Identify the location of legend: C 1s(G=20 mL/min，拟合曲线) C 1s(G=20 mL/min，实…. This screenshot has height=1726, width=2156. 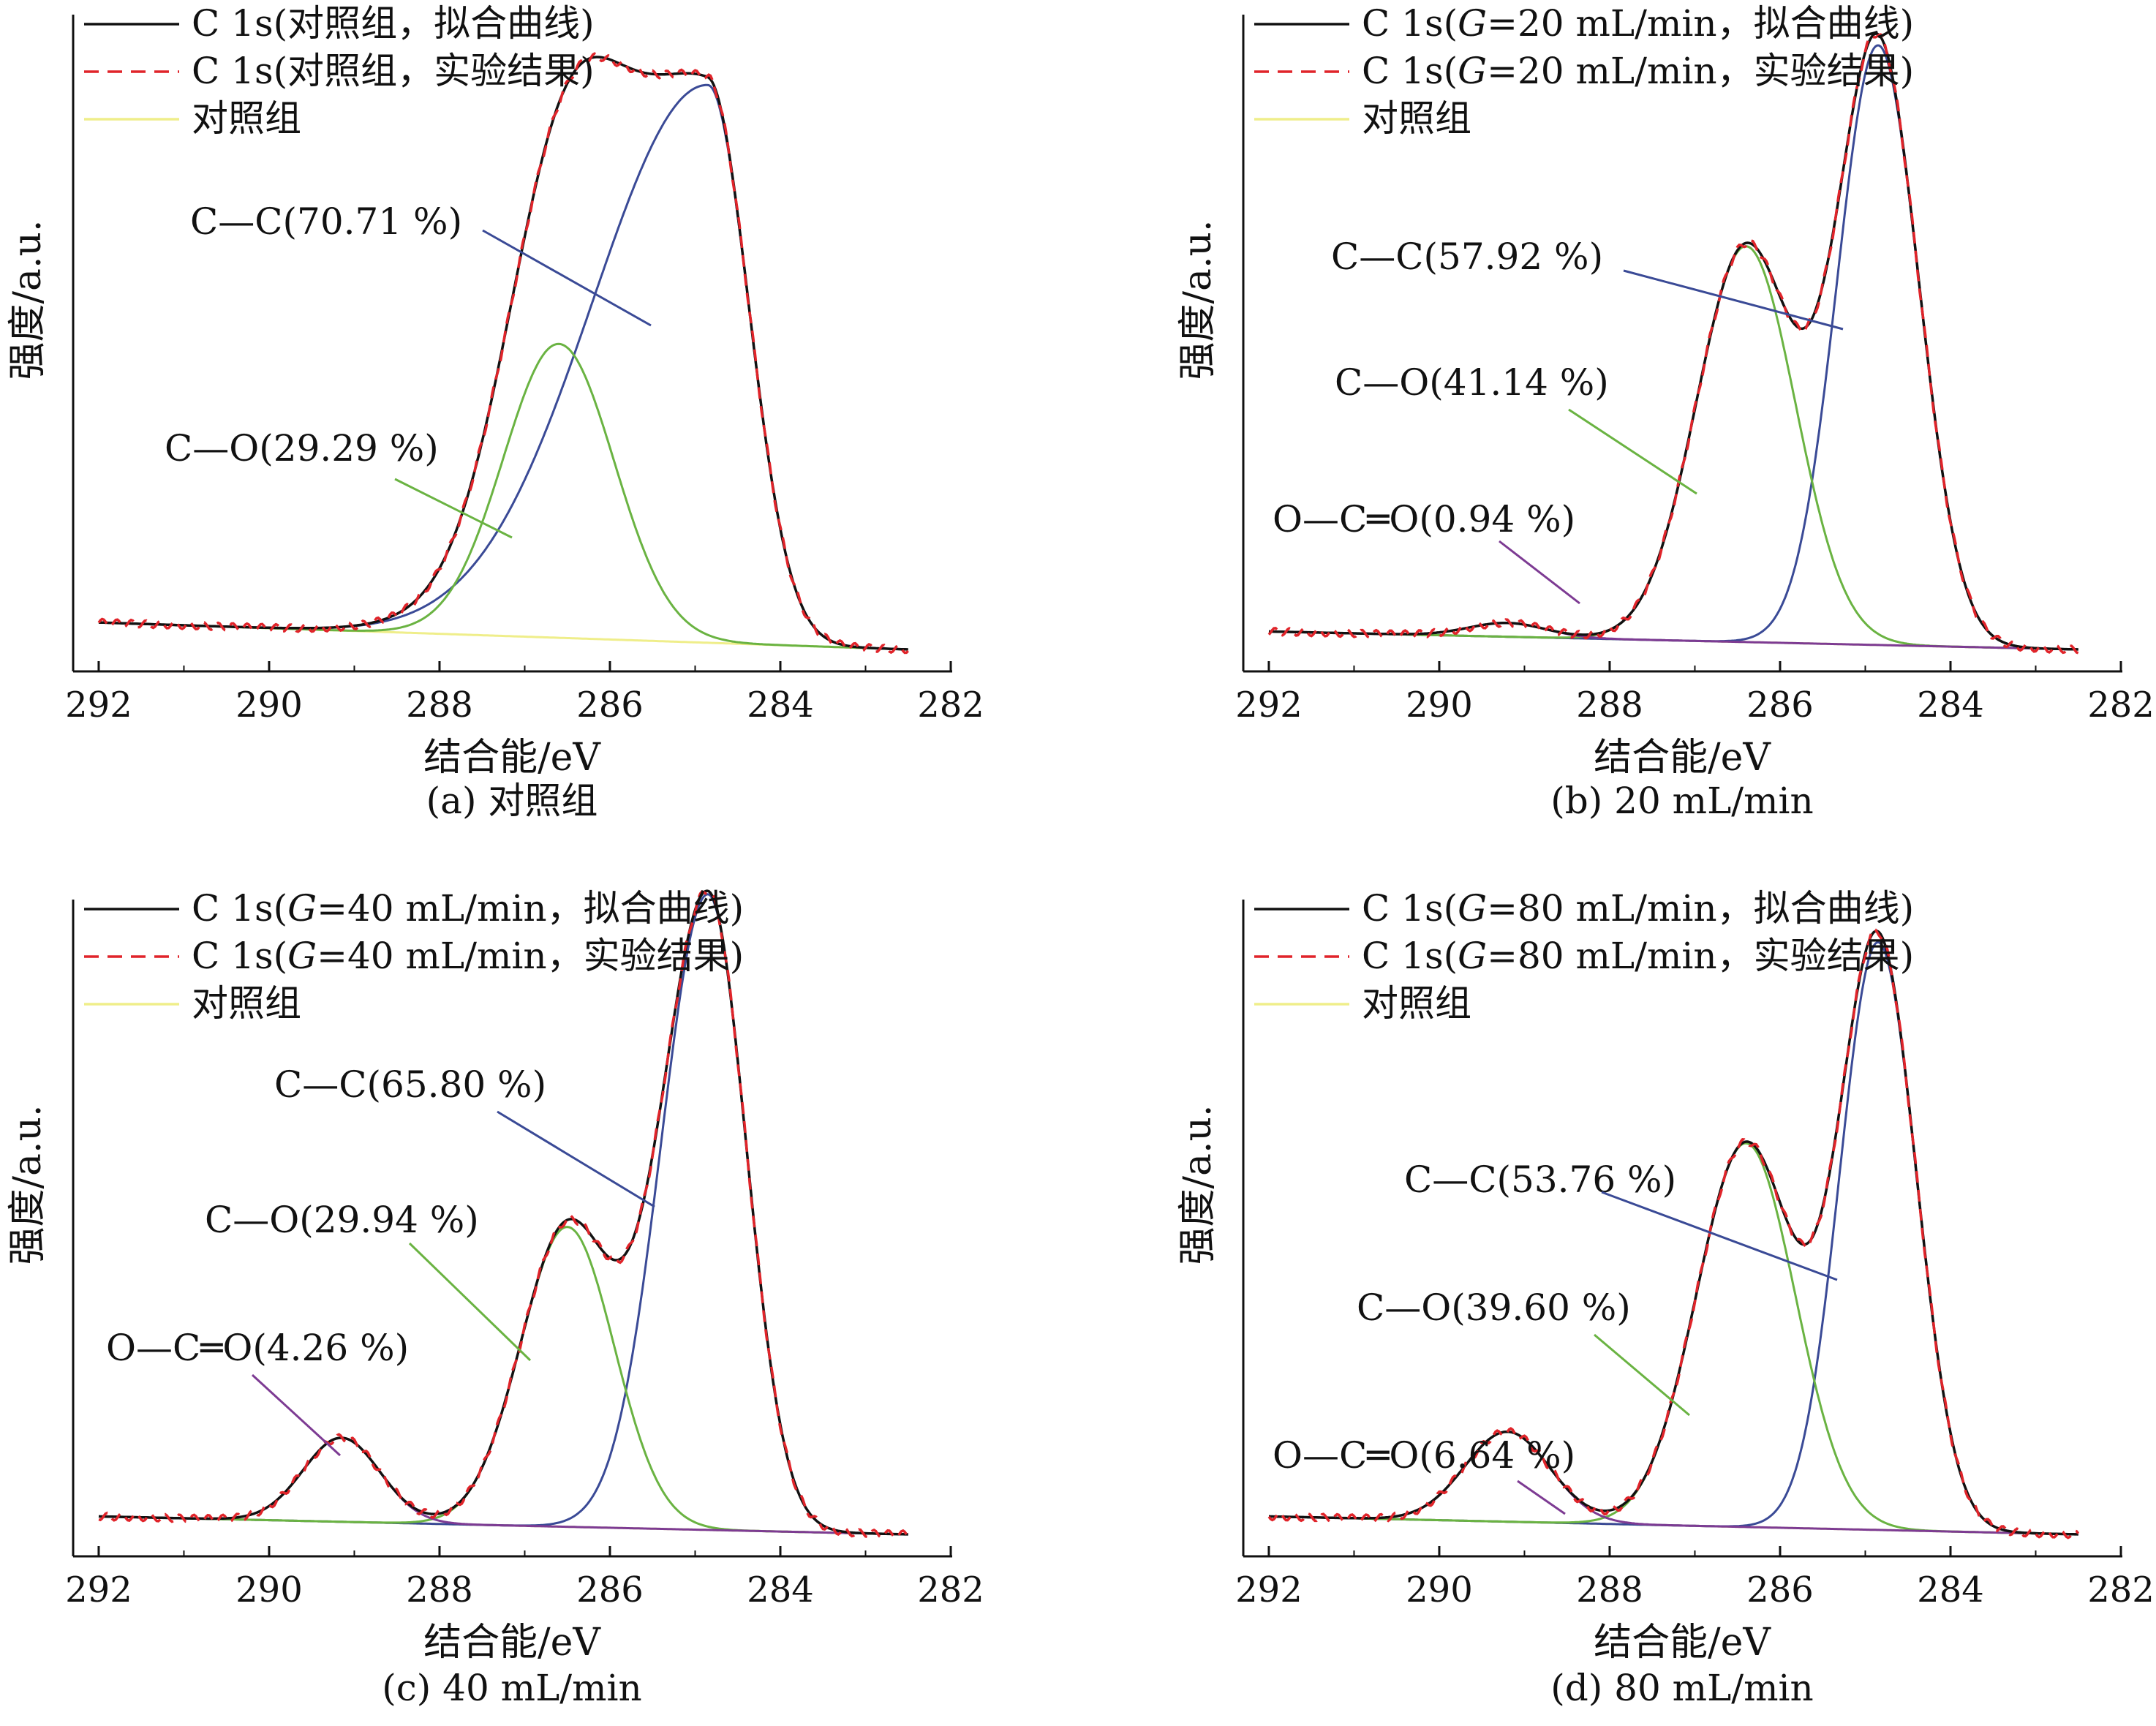
(1584, 71).